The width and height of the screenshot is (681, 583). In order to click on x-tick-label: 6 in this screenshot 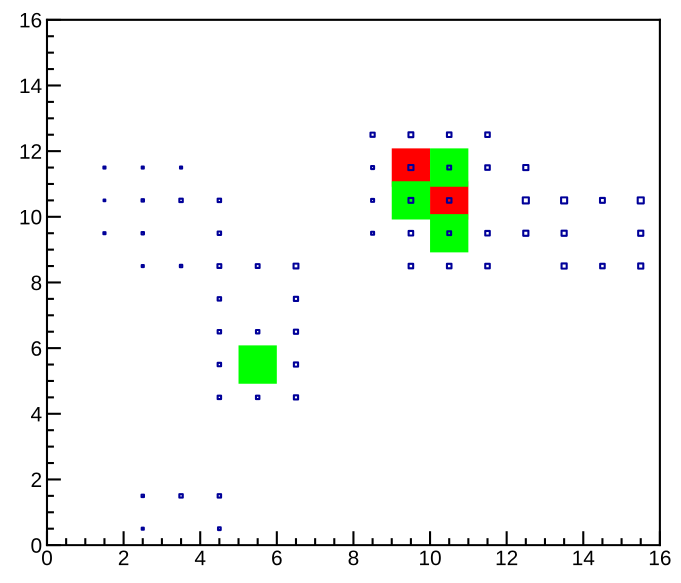, I will do `click(277, 558)`.